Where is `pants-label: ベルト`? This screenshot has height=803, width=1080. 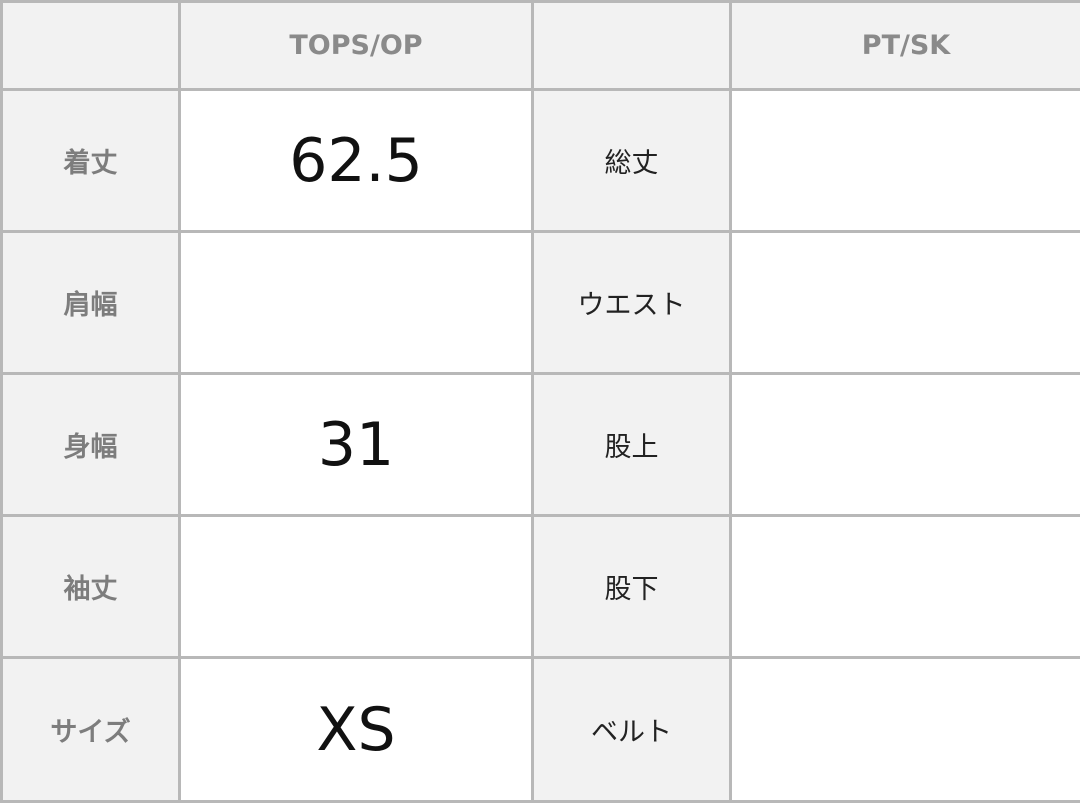
pants-label: ベルト is located at coordinates (632, 730).